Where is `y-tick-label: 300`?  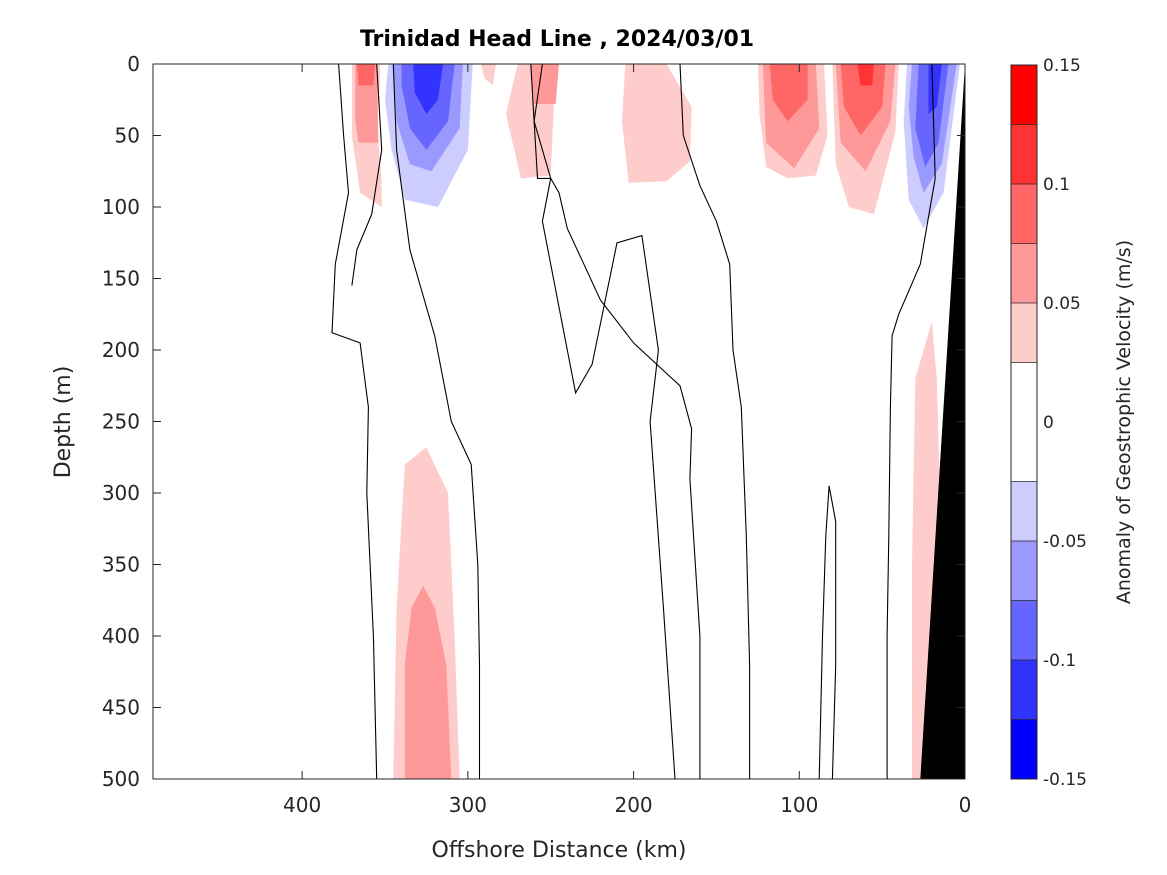 y-tick-label: 300 is located at coordinates (121, 493).